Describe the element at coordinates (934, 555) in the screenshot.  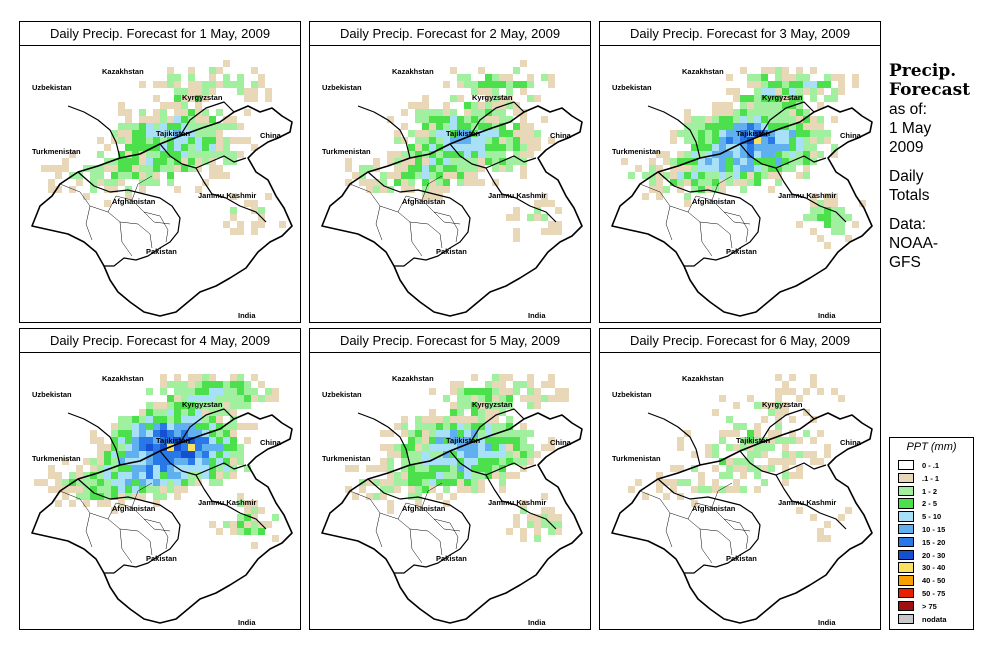
I see `legend-label: 20 - 30` at that location.